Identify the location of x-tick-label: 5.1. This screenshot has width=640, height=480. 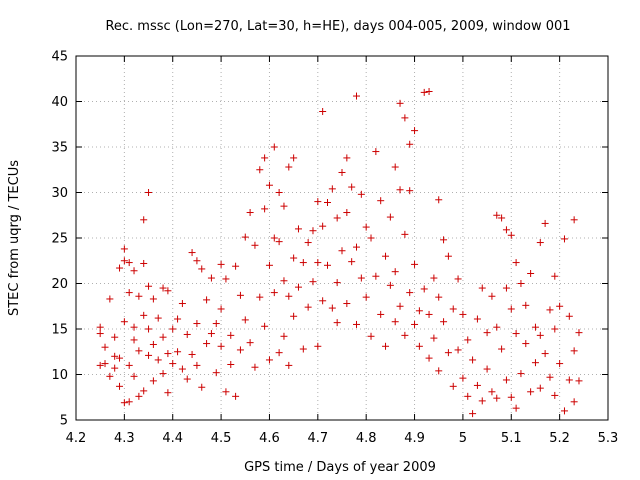
(511, 438).